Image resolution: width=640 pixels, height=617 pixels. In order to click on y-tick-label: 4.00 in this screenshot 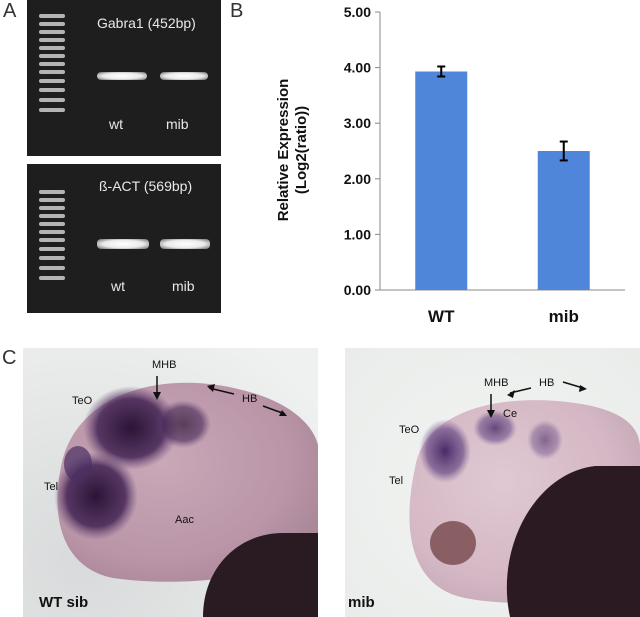, I will do `click(357, 68)`.